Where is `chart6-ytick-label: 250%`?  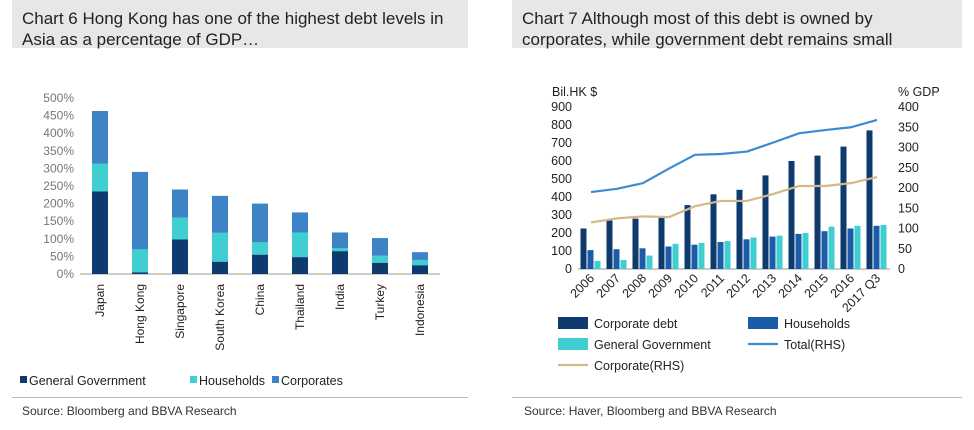
chart6-ytick-label: 250% is located at coordinates (58, 186).